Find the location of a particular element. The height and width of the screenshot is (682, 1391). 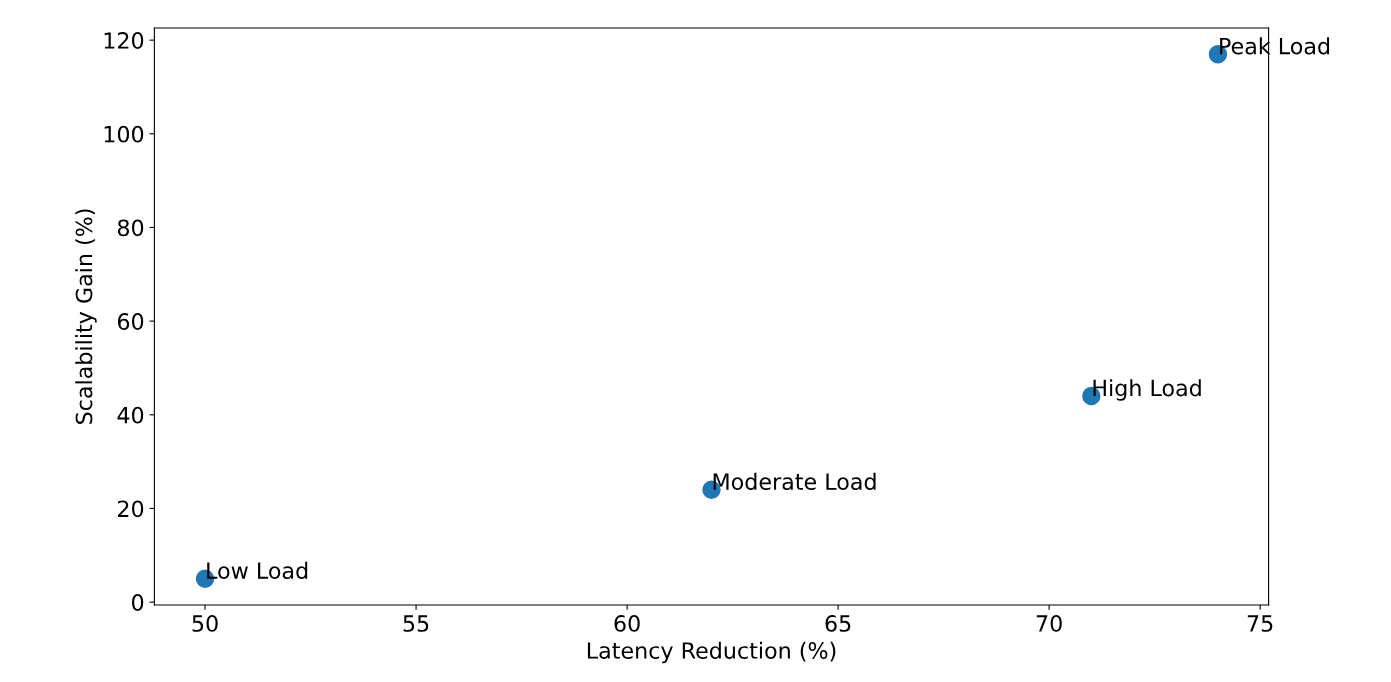

y-tick-label: 100 is located at coordinates (124, 134).